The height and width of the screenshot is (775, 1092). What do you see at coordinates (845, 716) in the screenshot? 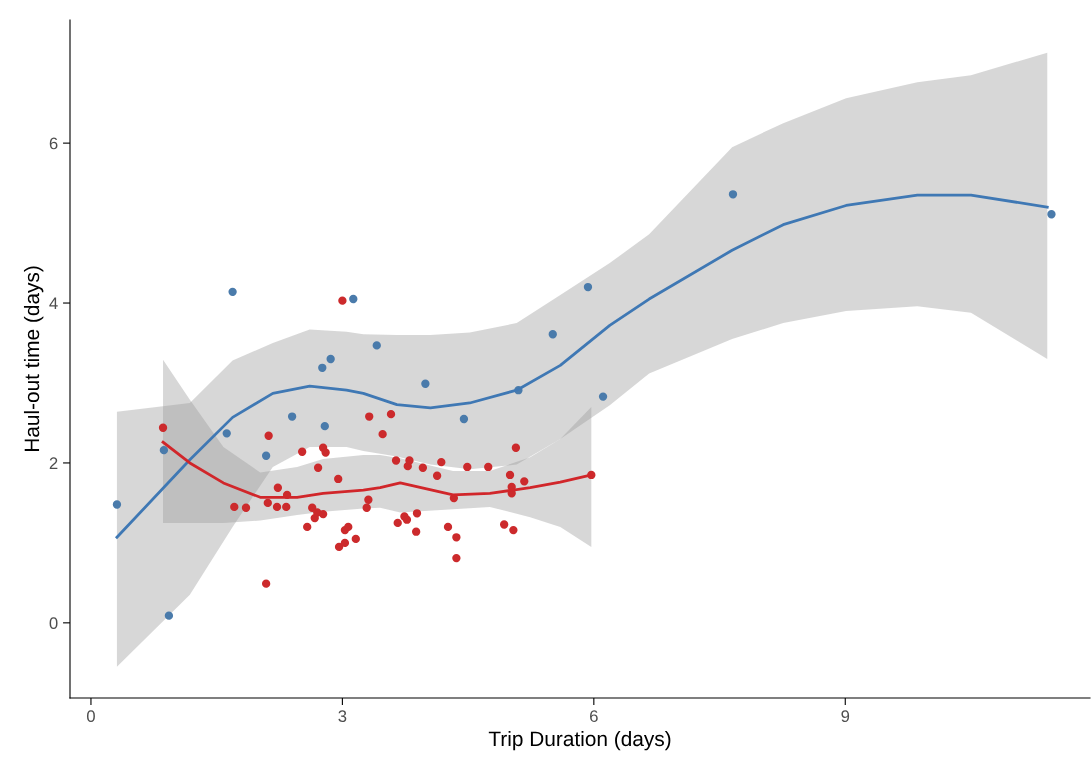
I see `x-tick-label: 9` at bounding box center [845, 716].